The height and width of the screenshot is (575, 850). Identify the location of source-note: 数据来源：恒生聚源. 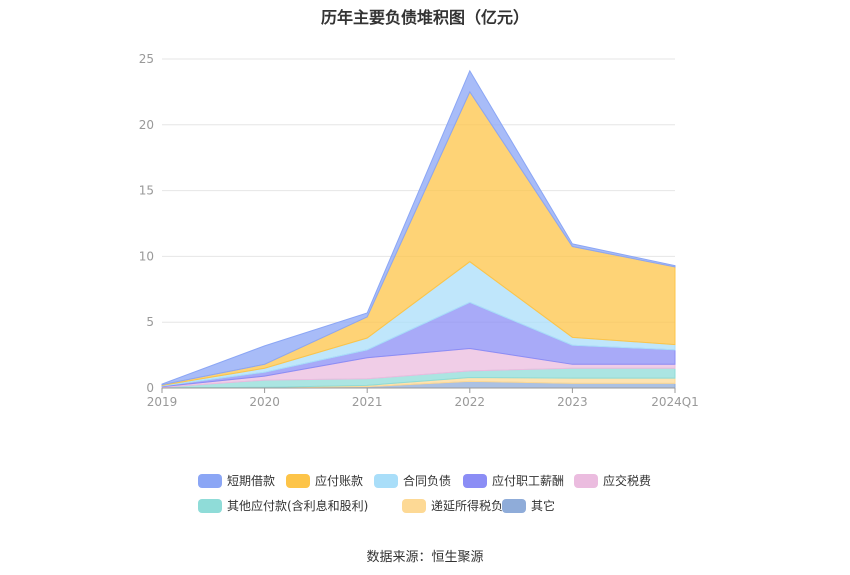
(425, 557).